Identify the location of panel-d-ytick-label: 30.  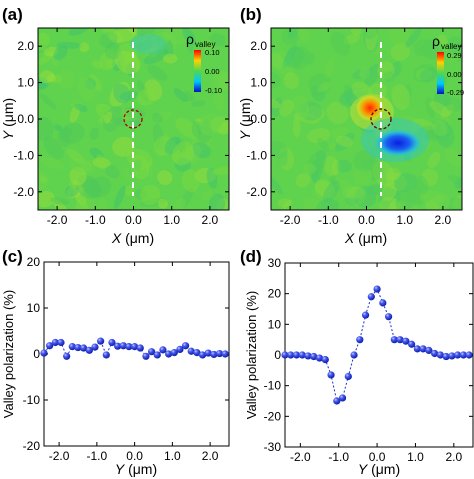
(275, 263).